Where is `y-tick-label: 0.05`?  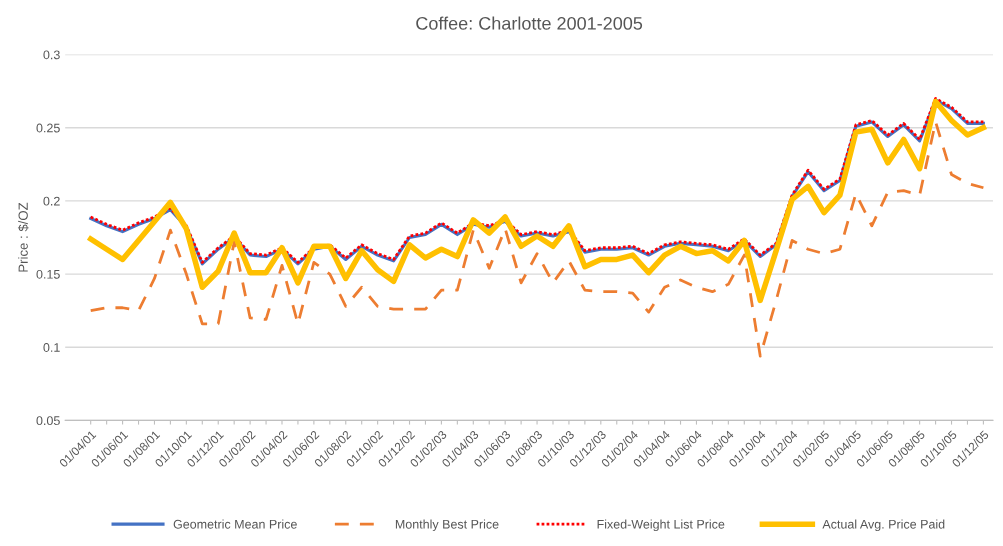 y-tick-label: 0.05 is located at coordinates (48, 421).